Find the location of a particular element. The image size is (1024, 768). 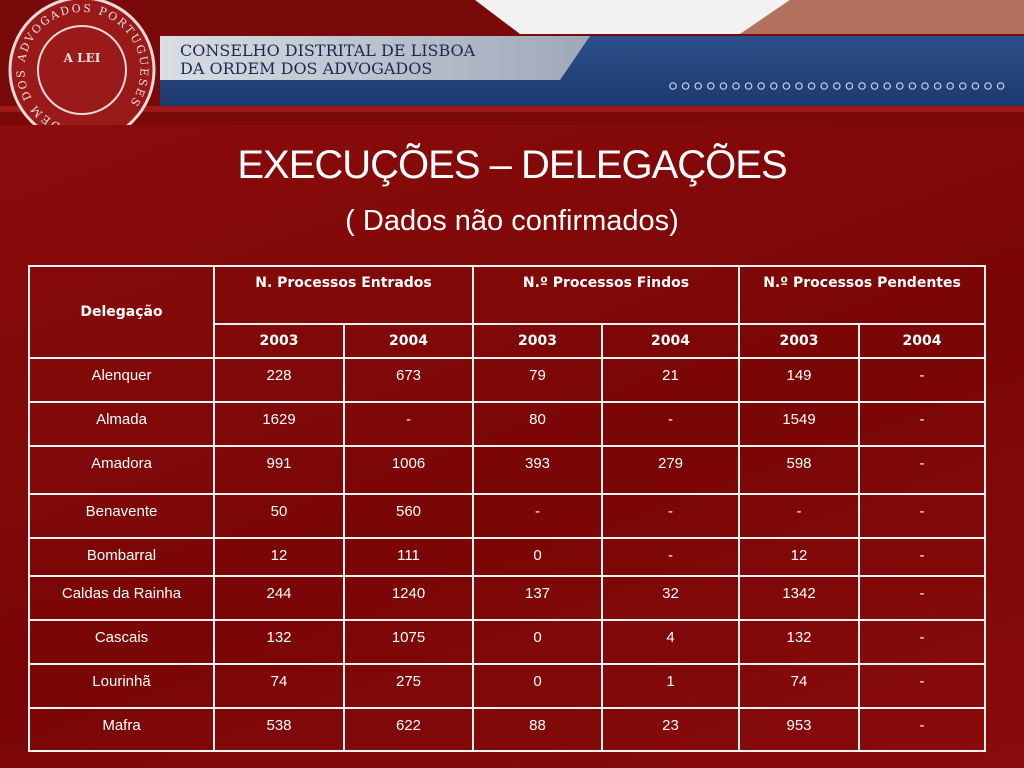

table-cell: 598 is located at coordinates (799, 470).